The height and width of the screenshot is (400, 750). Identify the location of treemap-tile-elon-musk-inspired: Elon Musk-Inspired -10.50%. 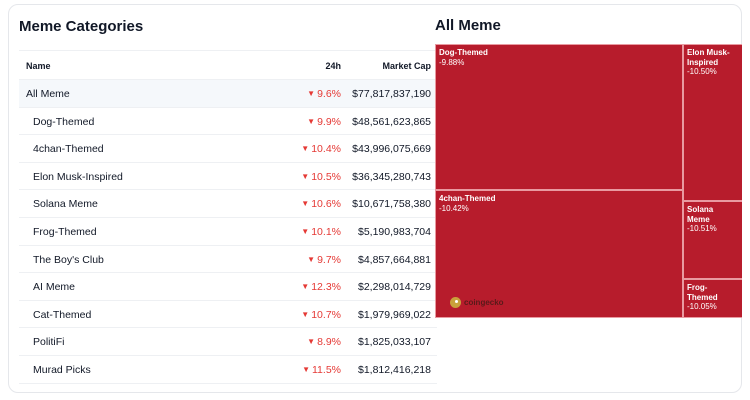
(712, 122).